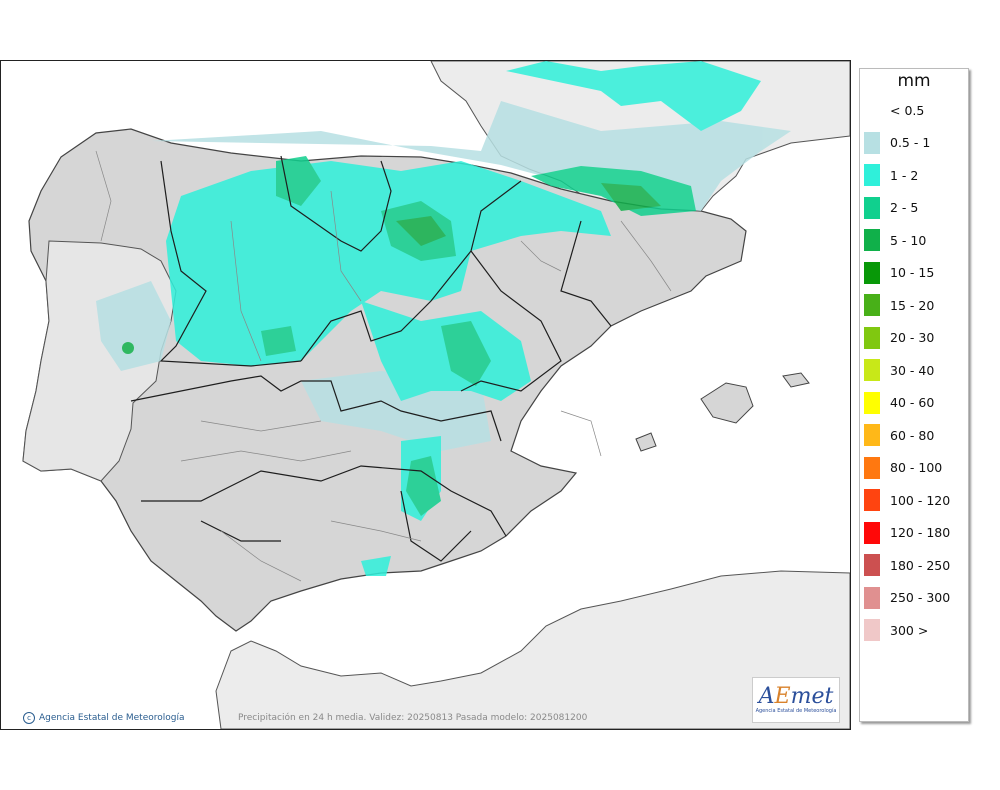  I want to click on legend-item: 180 - 250, so click(907, 565).